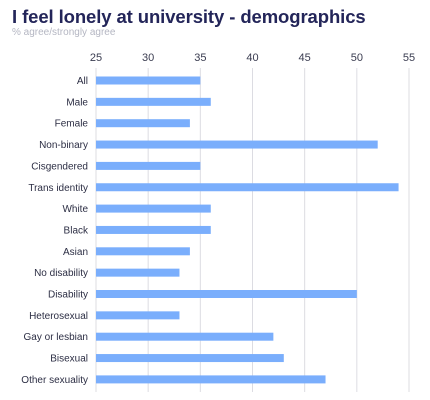 The width and height of the screenshot is (430, 400). Describe the element at coordinates (76, 230) in the screenshot. I see `category-label: Black` at that location.